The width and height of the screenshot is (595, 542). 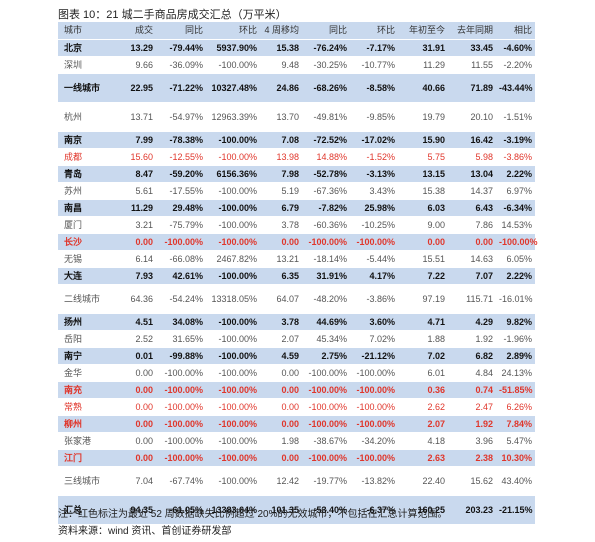 I want to click on value-cell: 160.25, so click(x=423, y=510).